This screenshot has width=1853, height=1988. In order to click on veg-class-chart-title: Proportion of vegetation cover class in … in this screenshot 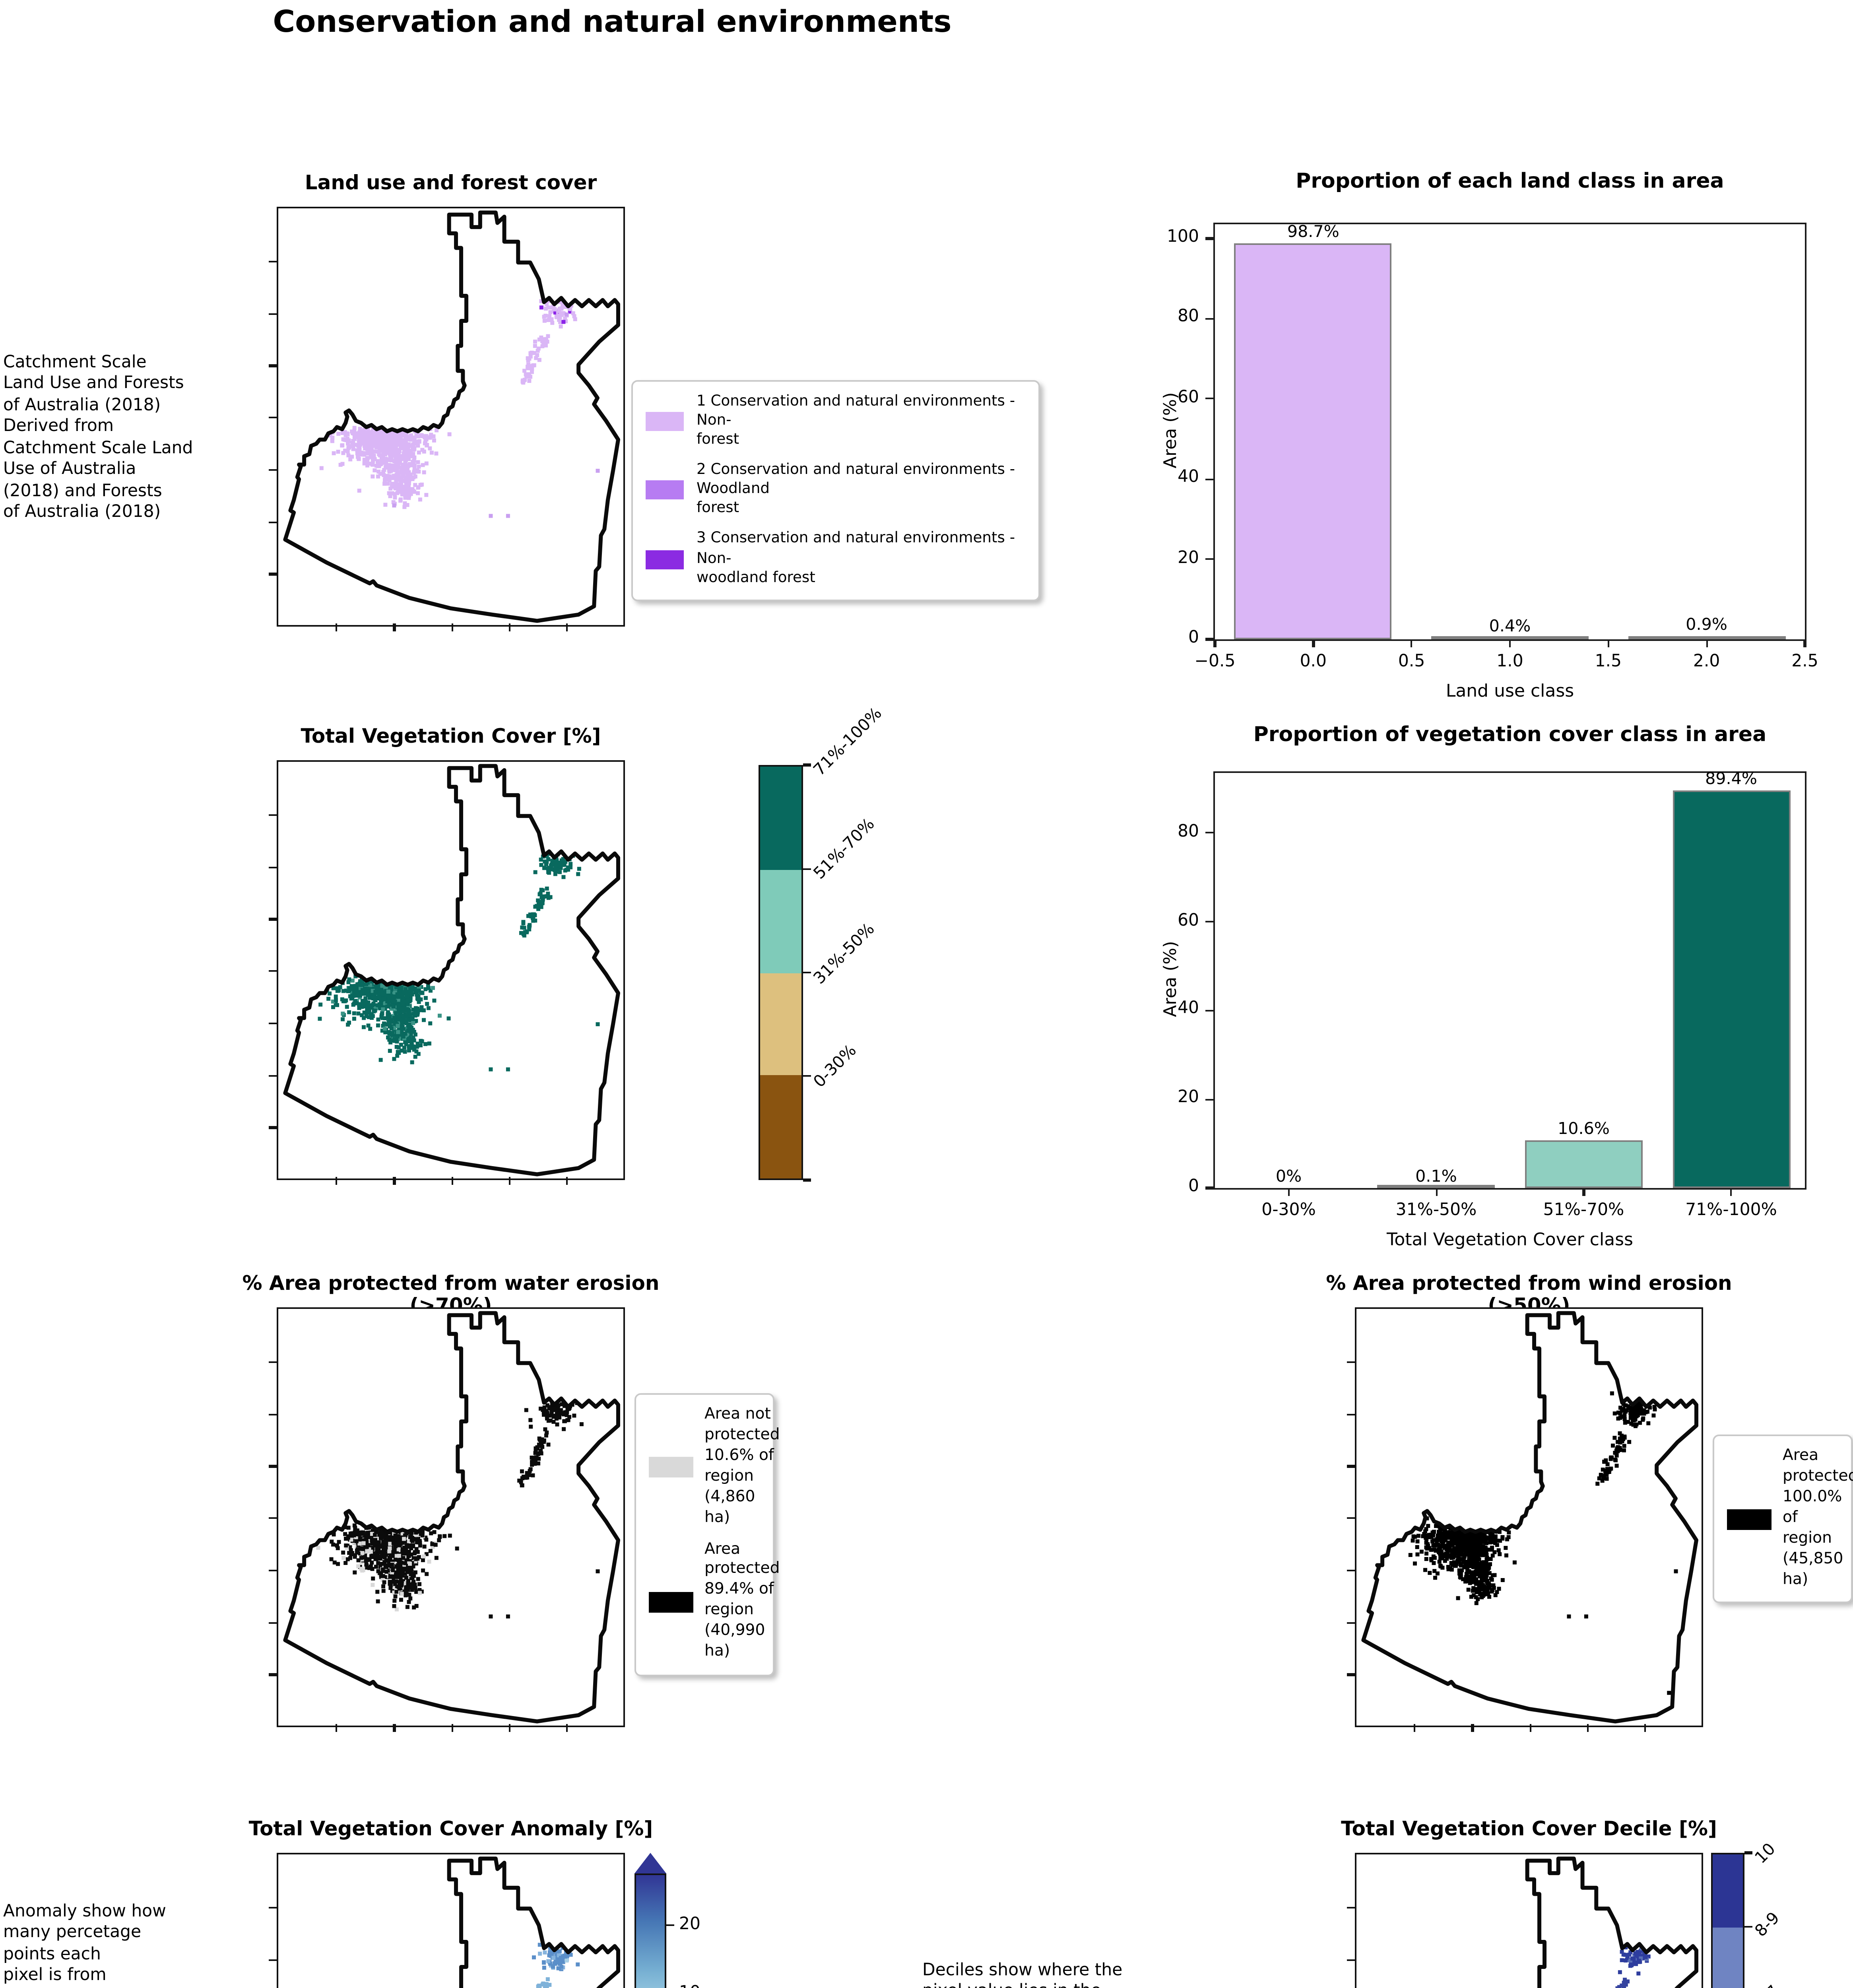, I will do `click(1510, 735)`.